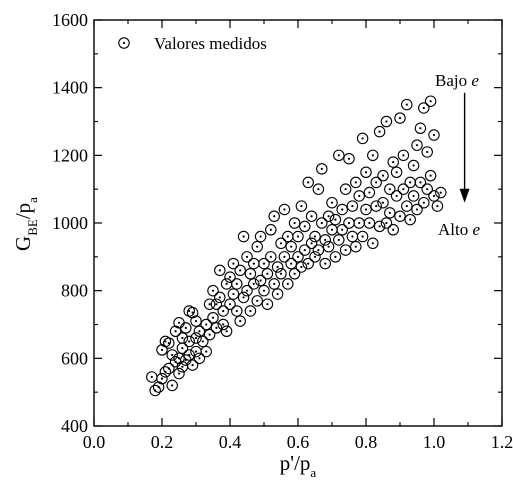  I want to click on y-tick-label: 1000, so click(70, 223).